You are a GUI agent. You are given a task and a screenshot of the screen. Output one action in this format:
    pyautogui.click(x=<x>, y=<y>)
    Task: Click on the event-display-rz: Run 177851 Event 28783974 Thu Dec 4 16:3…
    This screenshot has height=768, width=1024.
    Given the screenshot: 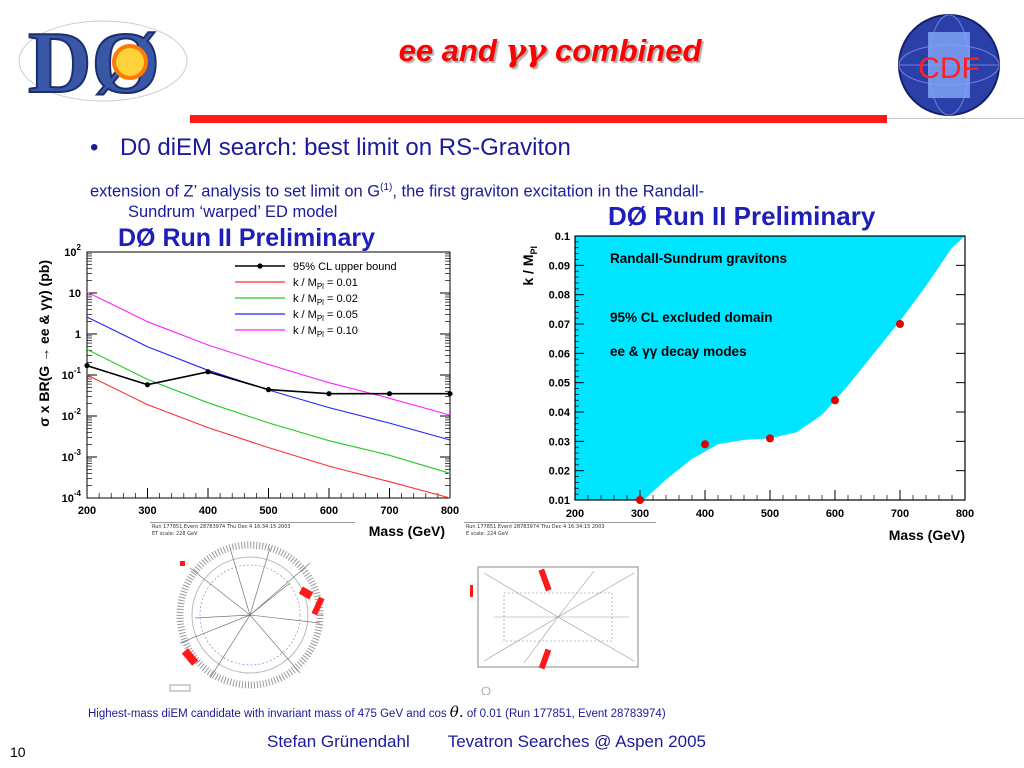 What is the action you would take?
    pyautogui.click(x=560, y=608)
    